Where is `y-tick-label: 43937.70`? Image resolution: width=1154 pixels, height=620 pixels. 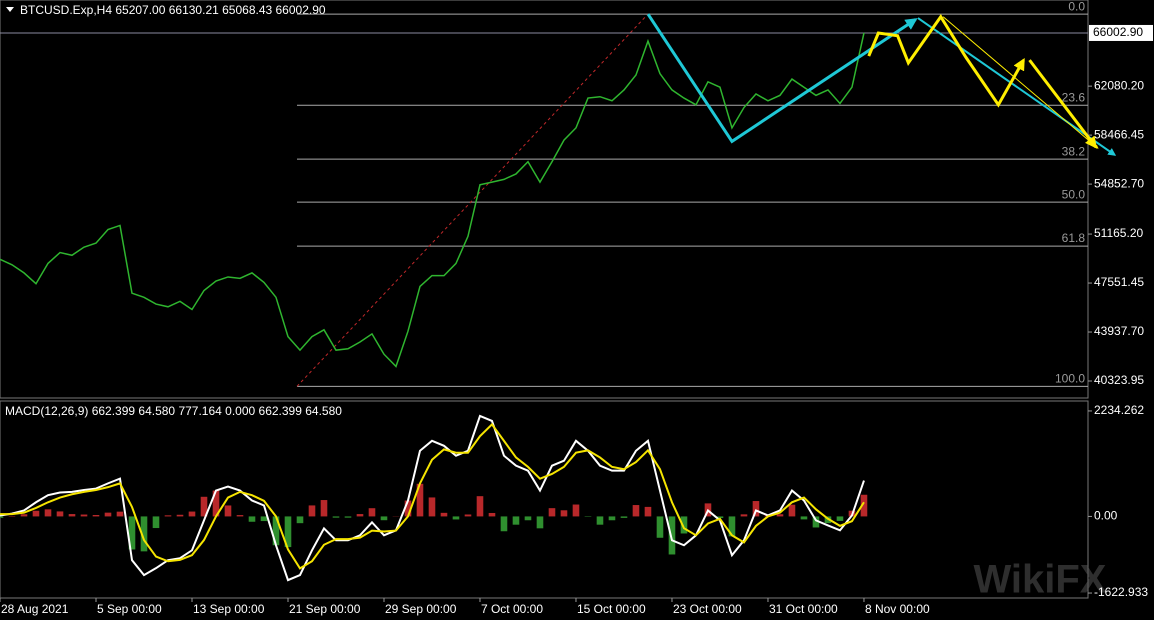 y-tick-label: 43937.70 is located at coordinates (1119, 331).